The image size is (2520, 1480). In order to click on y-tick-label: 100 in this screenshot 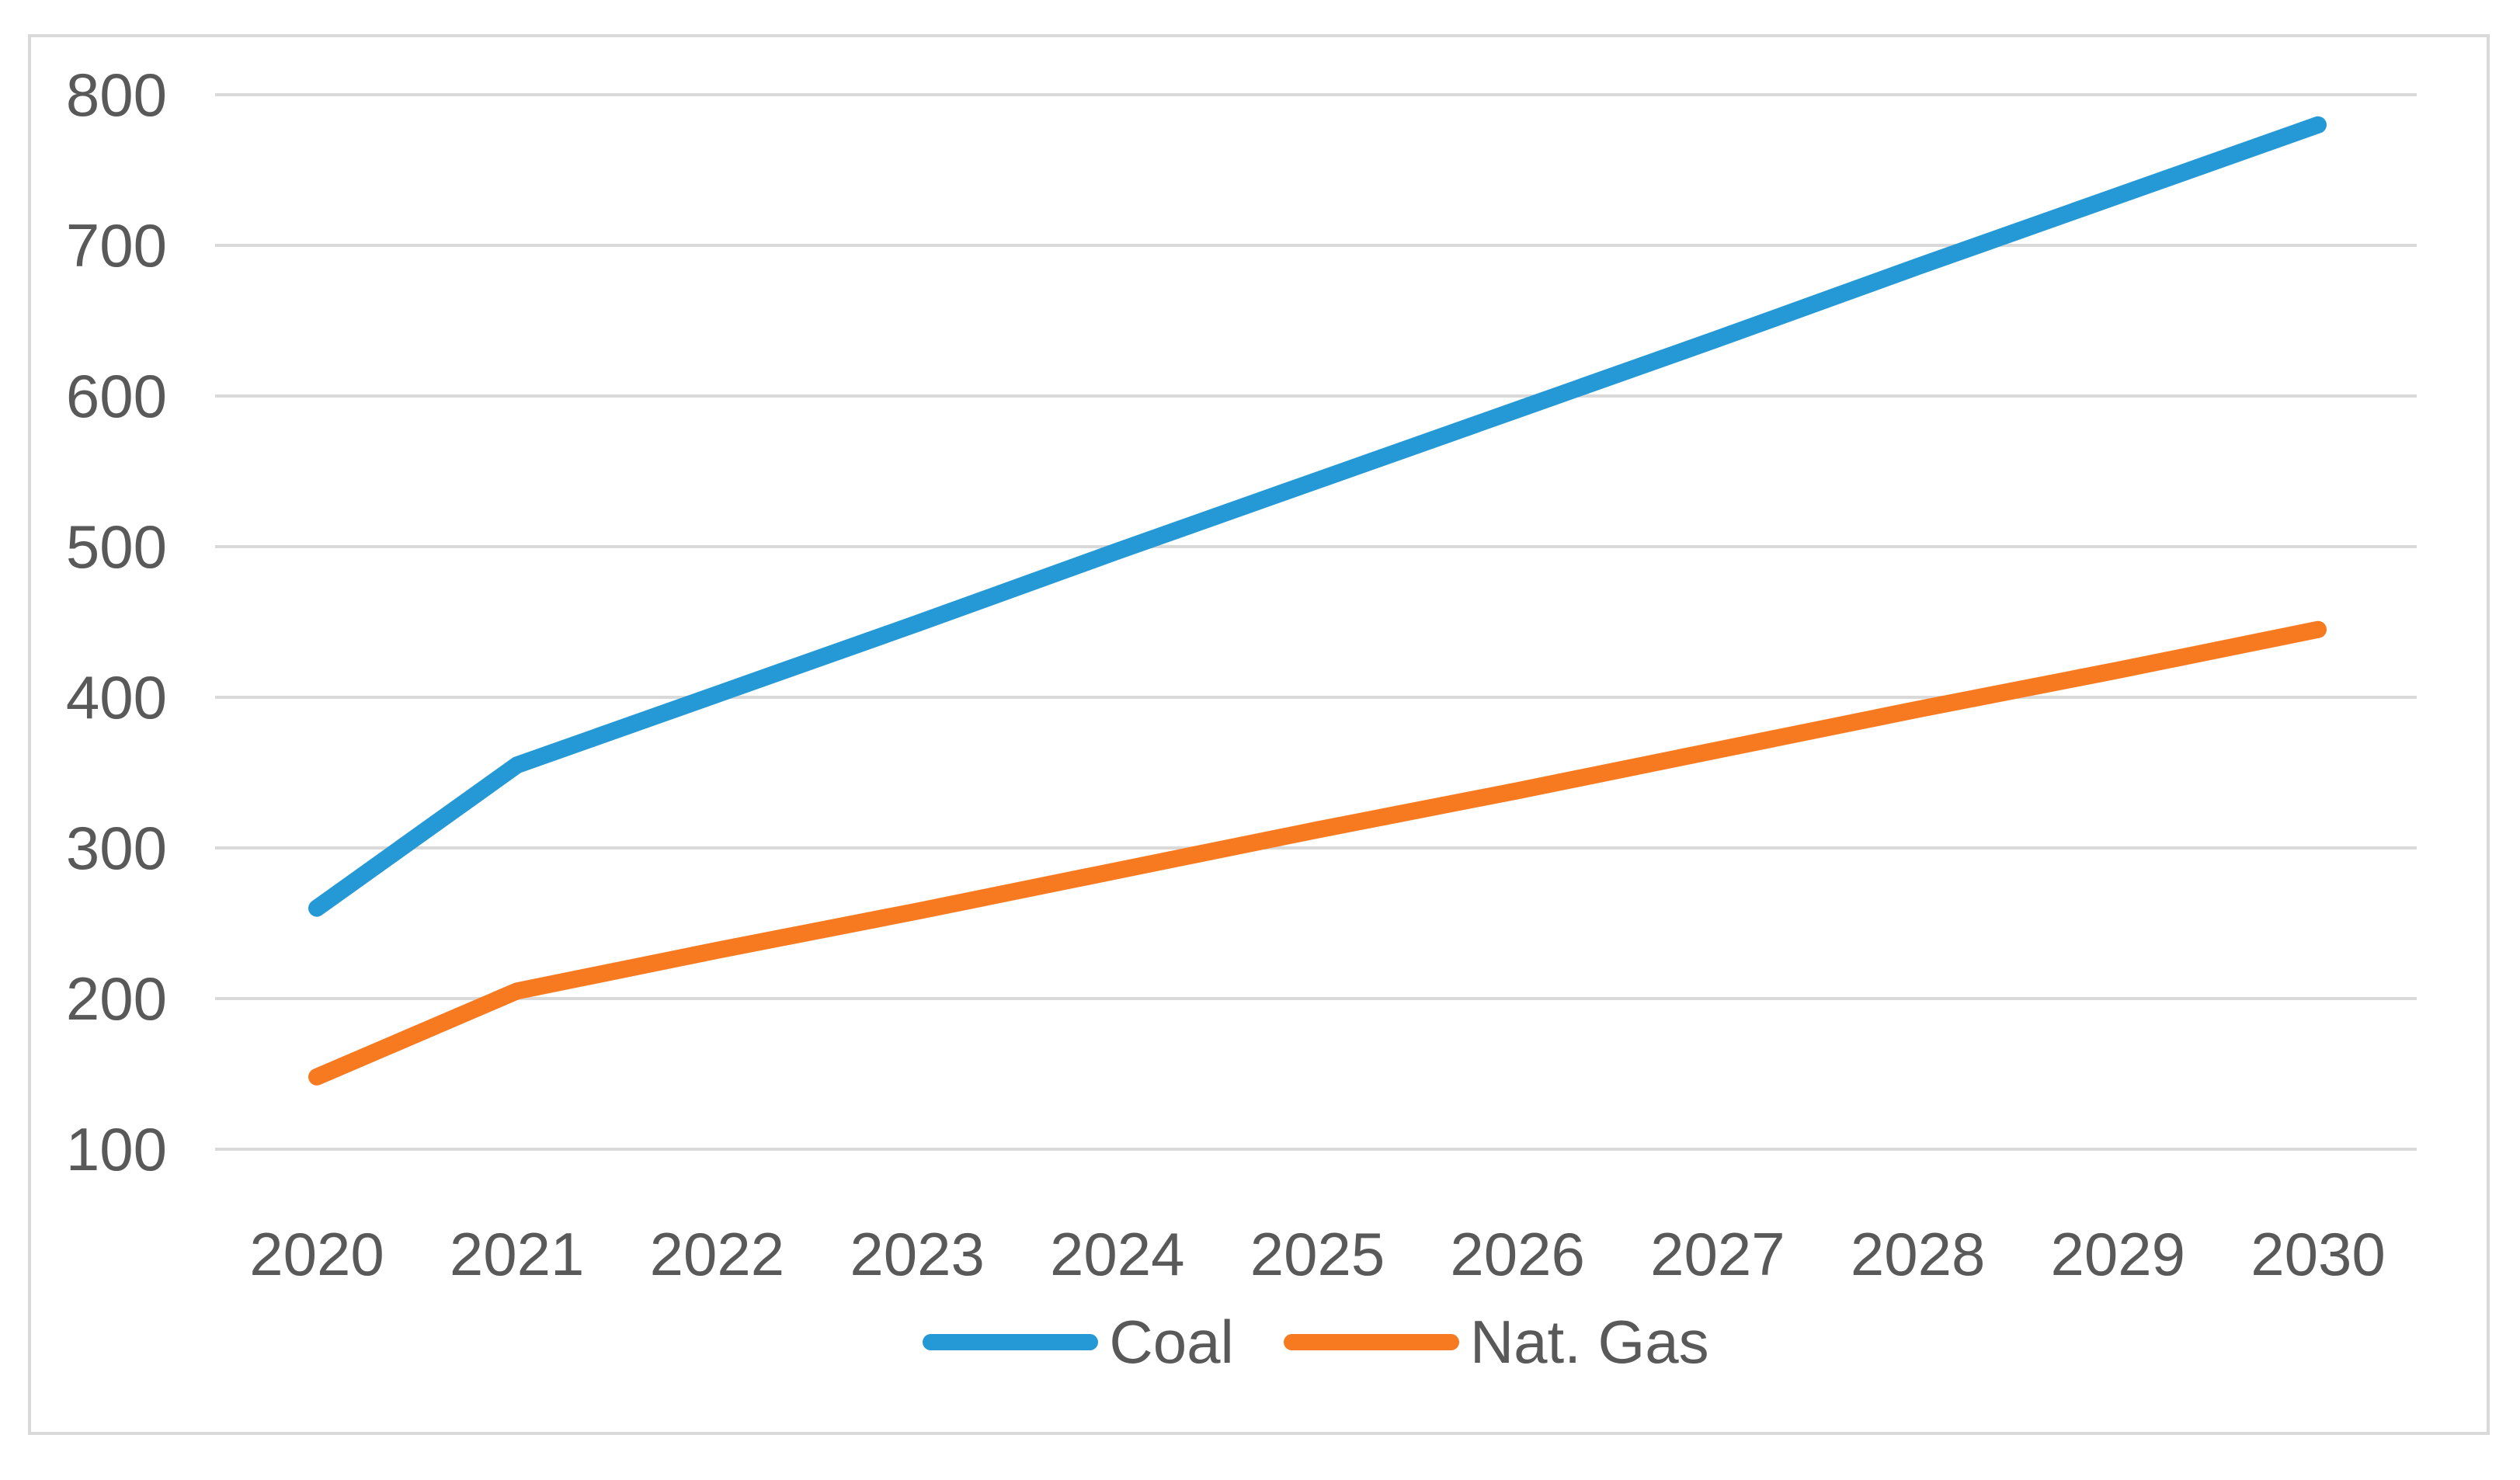, I will do `click(116, 1149)`.